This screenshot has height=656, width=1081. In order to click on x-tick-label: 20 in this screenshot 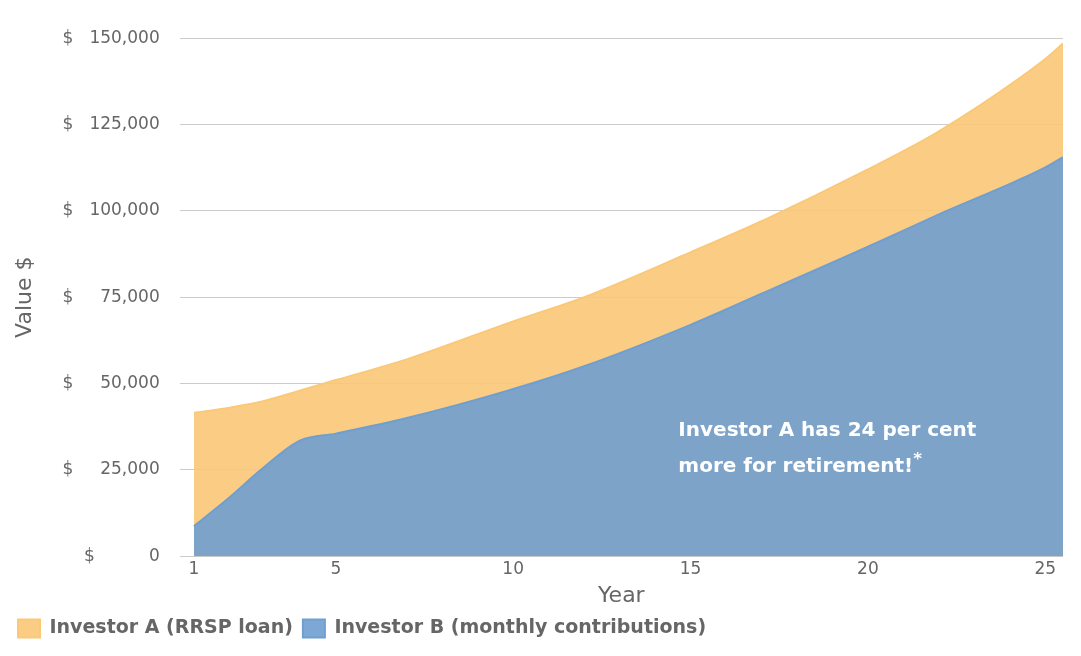, I will do `click(868, 567)`.